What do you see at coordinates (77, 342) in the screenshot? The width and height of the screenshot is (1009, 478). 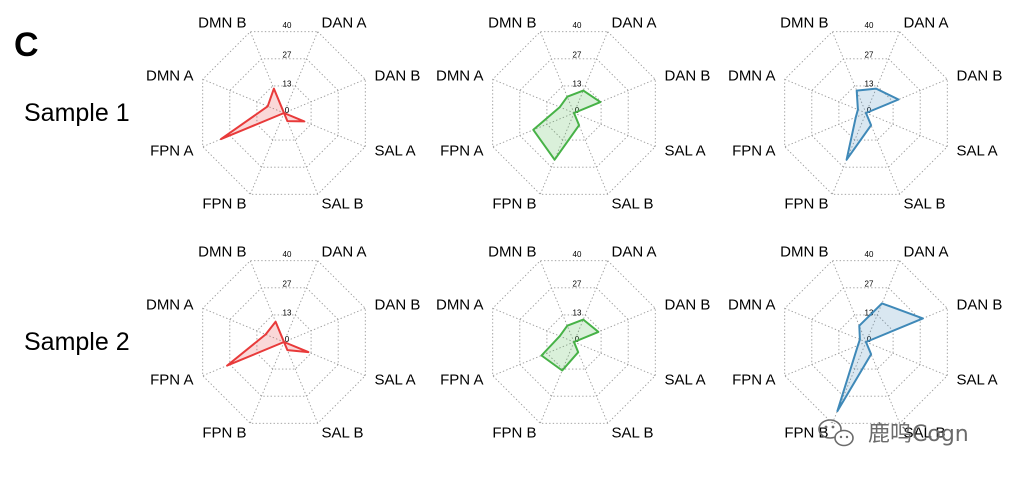 I see `row-label: Sample 2` at bounding box center [77, 342].